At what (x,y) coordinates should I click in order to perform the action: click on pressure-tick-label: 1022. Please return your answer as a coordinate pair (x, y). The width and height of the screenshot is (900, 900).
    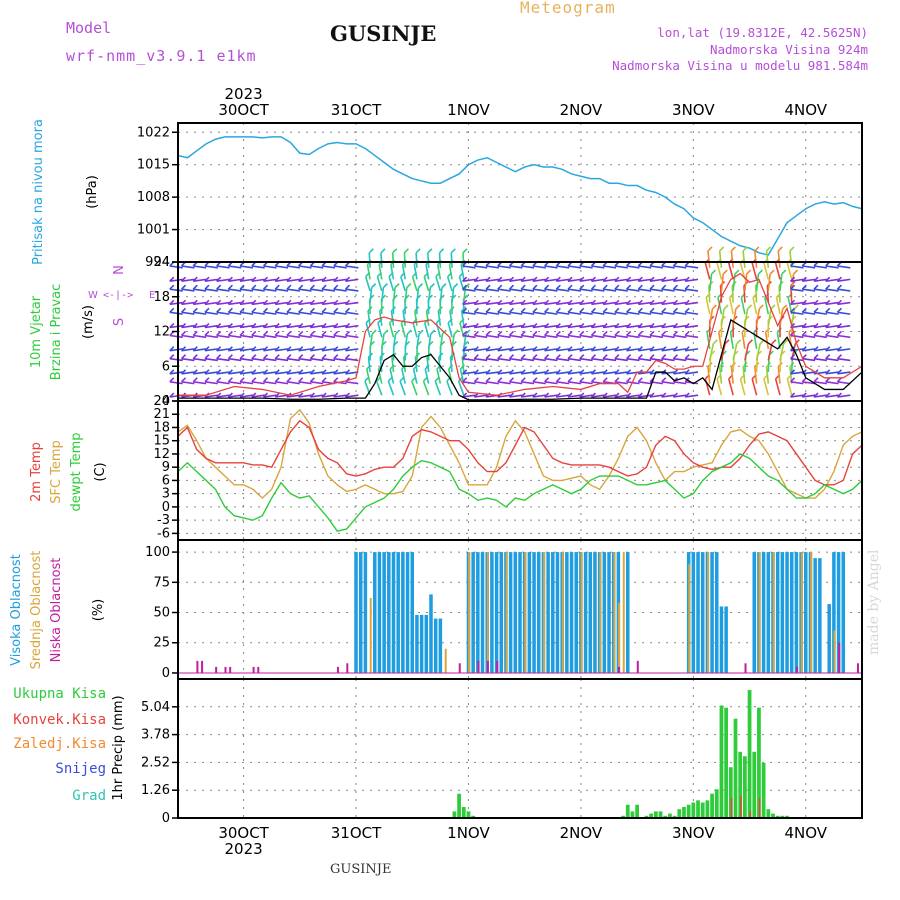
    Looking at the image, I should click on (153, 132).